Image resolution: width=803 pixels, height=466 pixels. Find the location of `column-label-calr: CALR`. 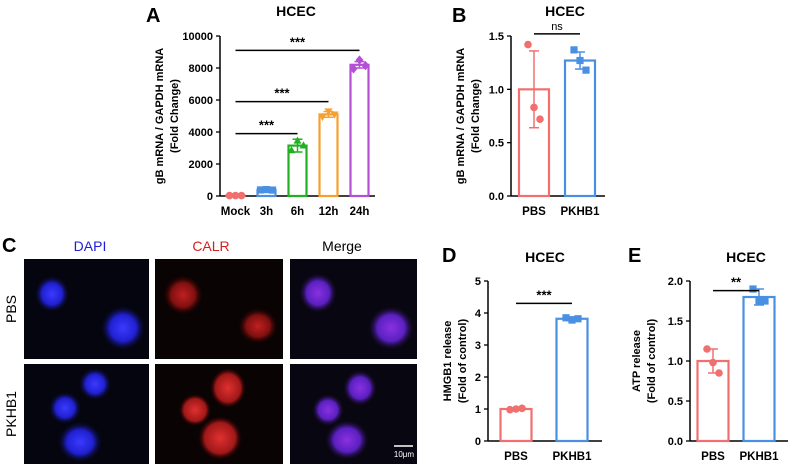

column-label-calr: CALR is located at coordinates (210, 246).